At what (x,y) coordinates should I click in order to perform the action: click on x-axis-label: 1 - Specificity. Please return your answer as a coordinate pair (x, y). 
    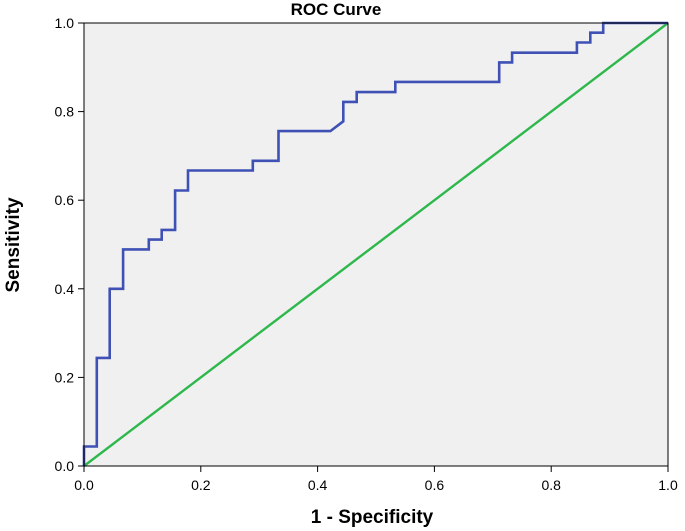
    Looking at the image, I should click on (372, 517).